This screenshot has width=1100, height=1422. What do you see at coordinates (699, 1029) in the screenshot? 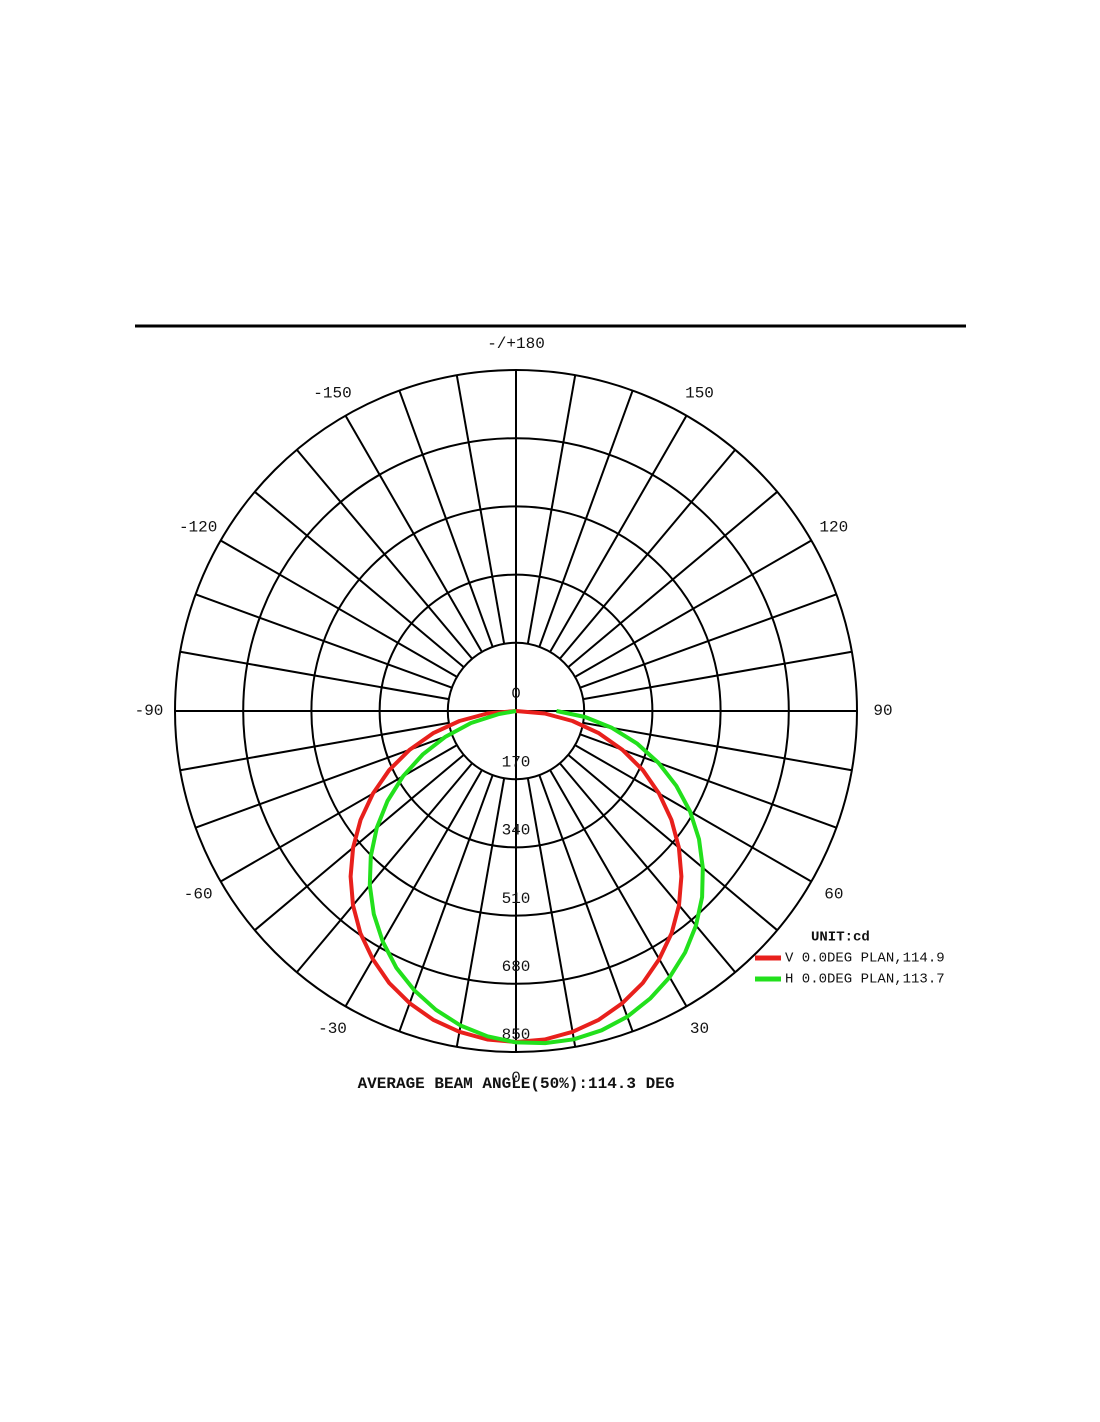
I see `angle-tick-label: 30` at bounding box center [699, 1029].